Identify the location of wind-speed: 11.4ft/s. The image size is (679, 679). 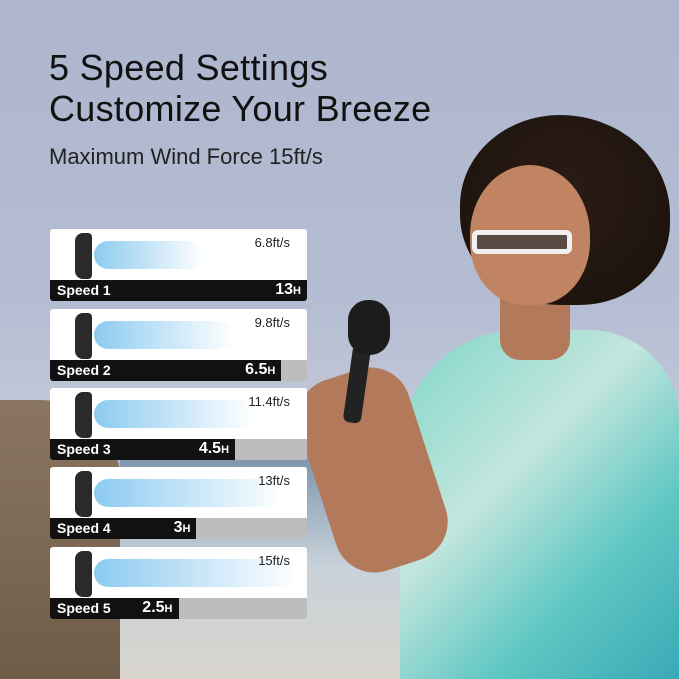
(269, 401).